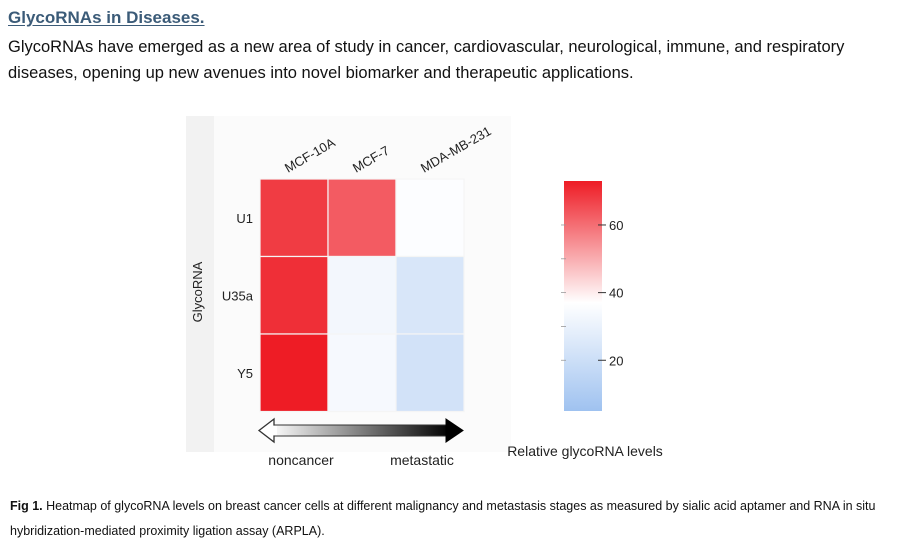 Image resolution: width=898 pixels, height=557 pixels. I want to click on colorbar-title: Relative glycoRNA levels, so click(585, 451).